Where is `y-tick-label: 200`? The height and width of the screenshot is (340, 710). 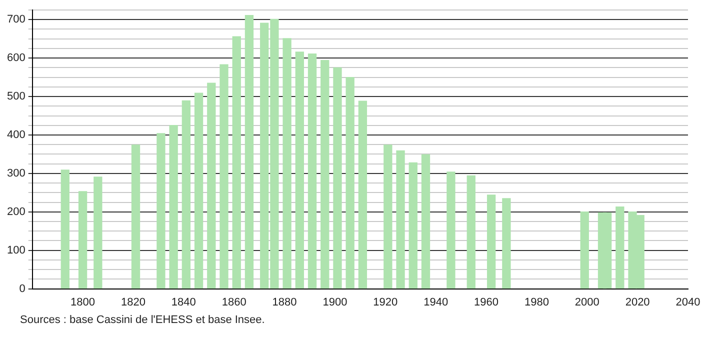
y-tick-label: 200 is located at coordinates (16, 212).